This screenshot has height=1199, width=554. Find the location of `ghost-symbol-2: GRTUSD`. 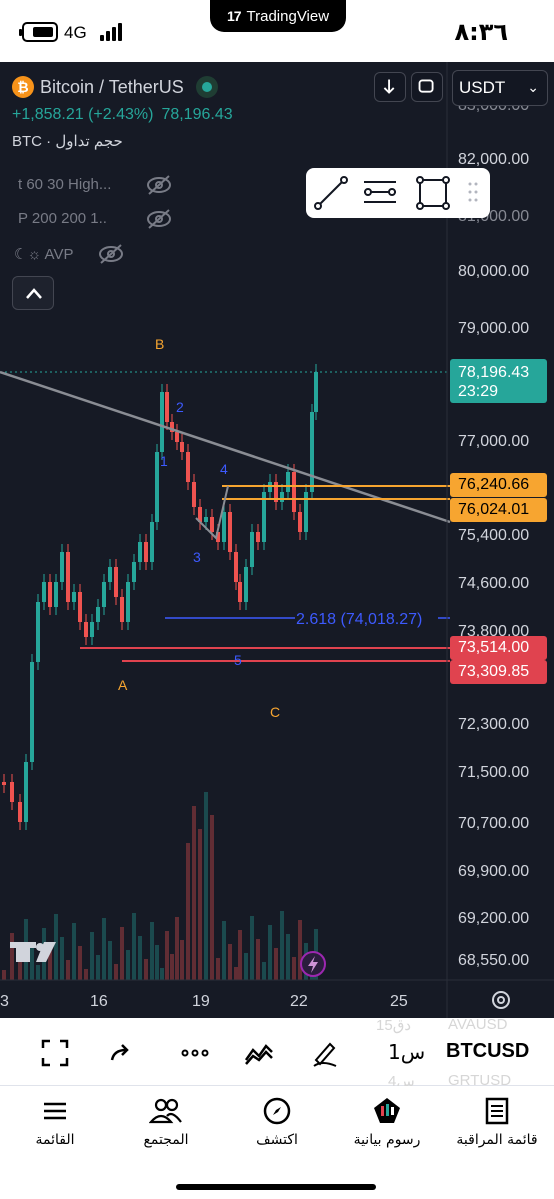

ghost-symbol-2: GRTUSD is located at coordinates (480, 1080).